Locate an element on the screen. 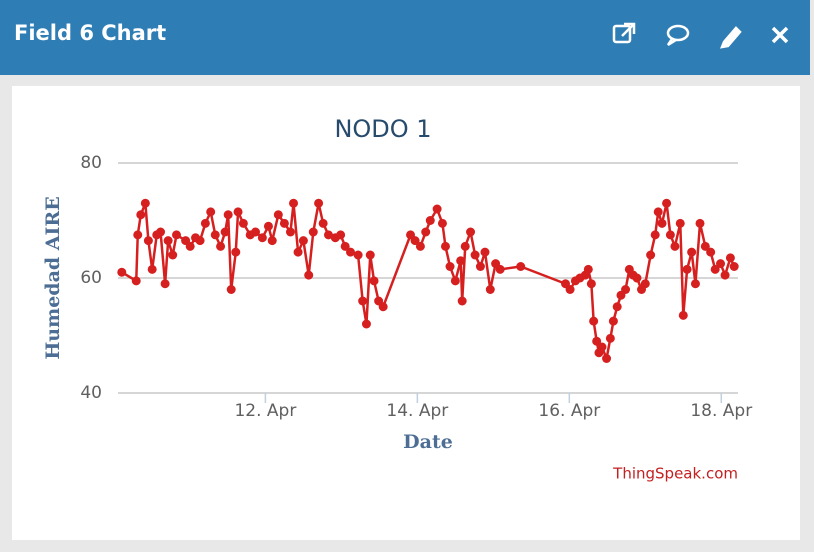 This screenshot has width=814, height=552. y-axis-label: Humedad AIRE is located at coordinates (53, 277).